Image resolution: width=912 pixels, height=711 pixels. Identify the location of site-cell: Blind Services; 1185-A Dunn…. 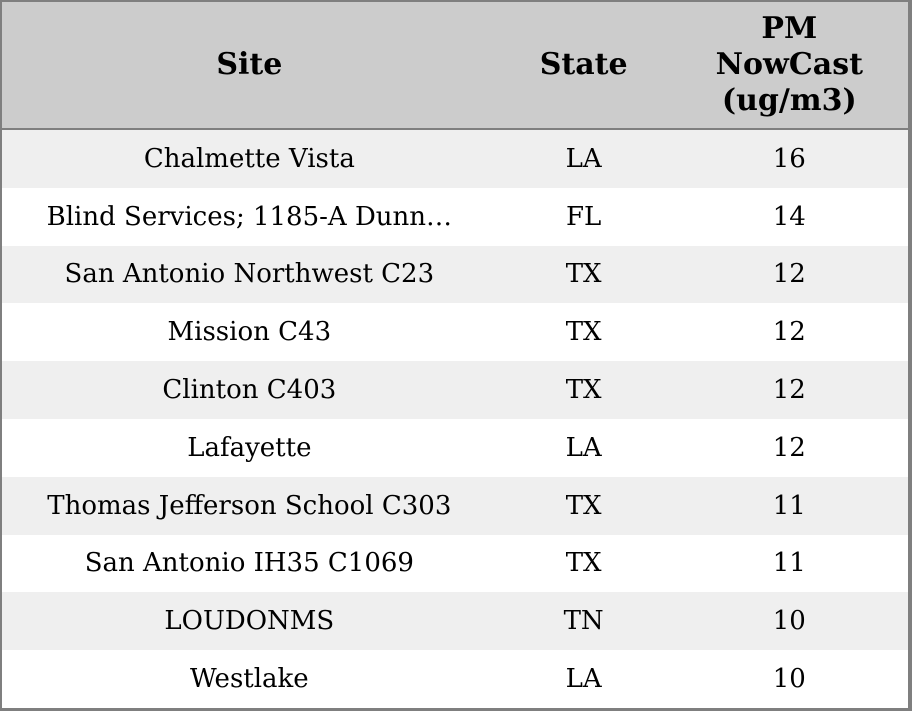
(249, 216).